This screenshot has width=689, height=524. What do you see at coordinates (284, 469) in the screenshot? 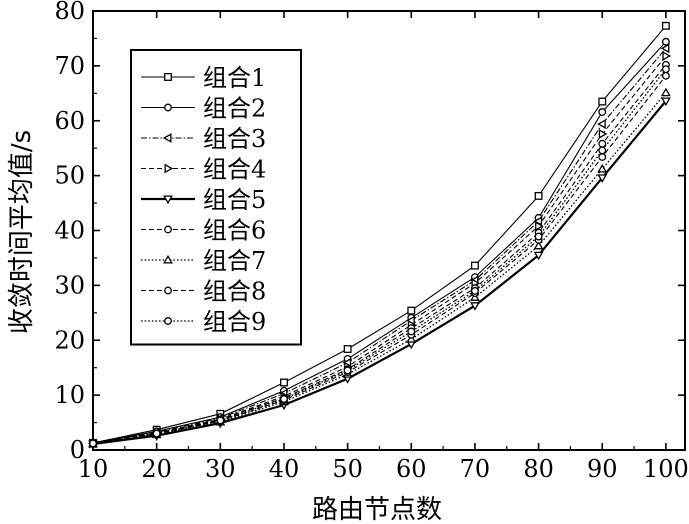
I see `x-tick-label: 40` at bounding box center [284, 469].